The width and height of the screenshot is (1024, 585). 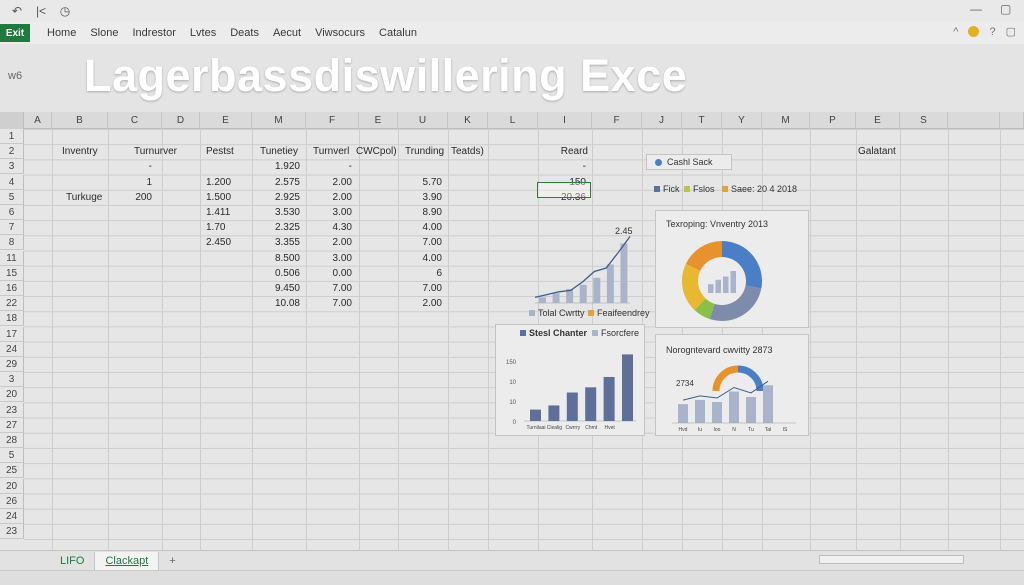 I want to click on row-header: 29, so click(x=12, y=364).